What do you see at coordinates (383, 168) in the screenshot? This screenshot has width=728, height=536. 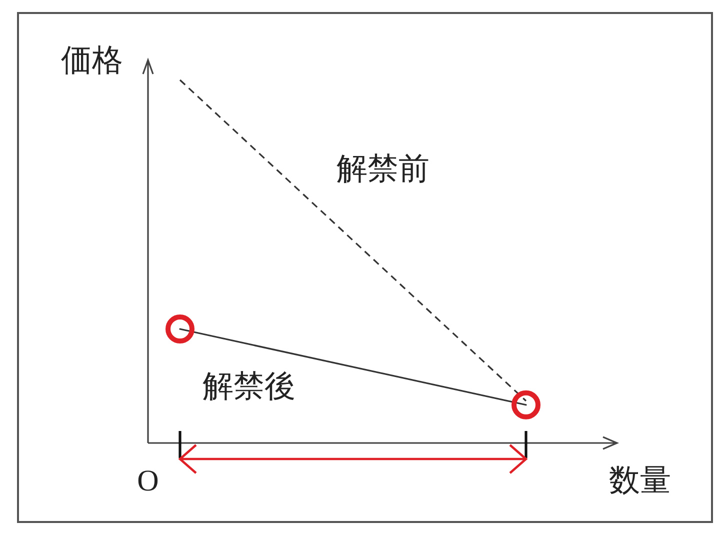 I see `series-label: 解禁前` at bounding box center [383, 168].